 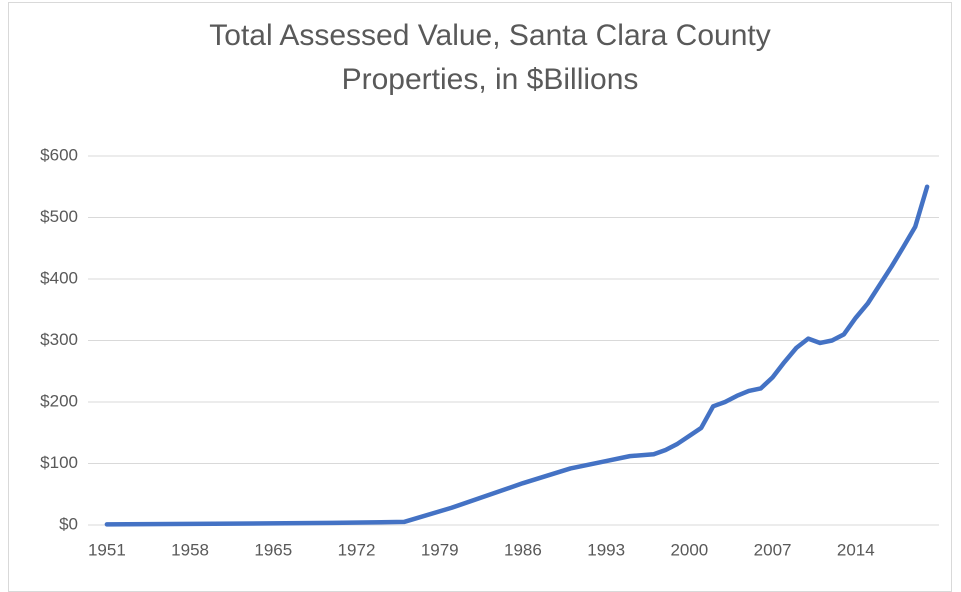 What do you see at coordinates (357, 549) in the screenshot?
I see `x-tick-label: 1972` at bounding box center [357, 549].